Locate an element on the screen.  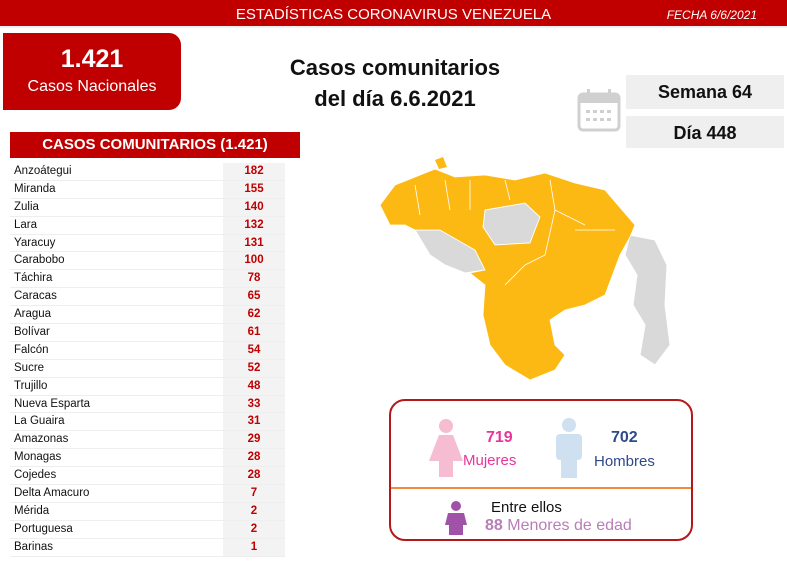
state-name: Monagas is located at coordinates (38, 457).